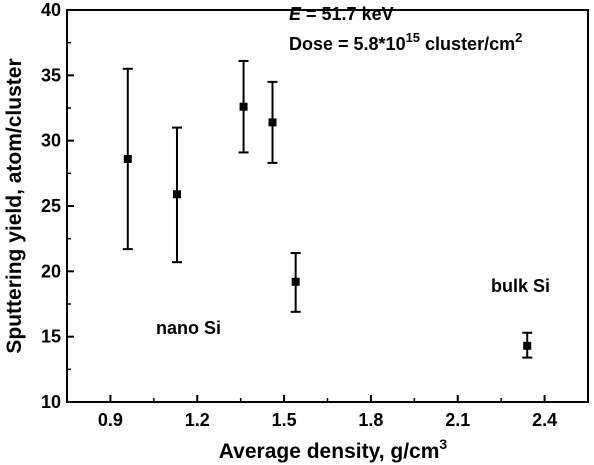 This screenshot has width=594, height=465. Describe the element at coordinates (405, 42) in the screenshot. I see `dose-annotation: Dose = 5.8*1015 cluster/cm2` at that location.